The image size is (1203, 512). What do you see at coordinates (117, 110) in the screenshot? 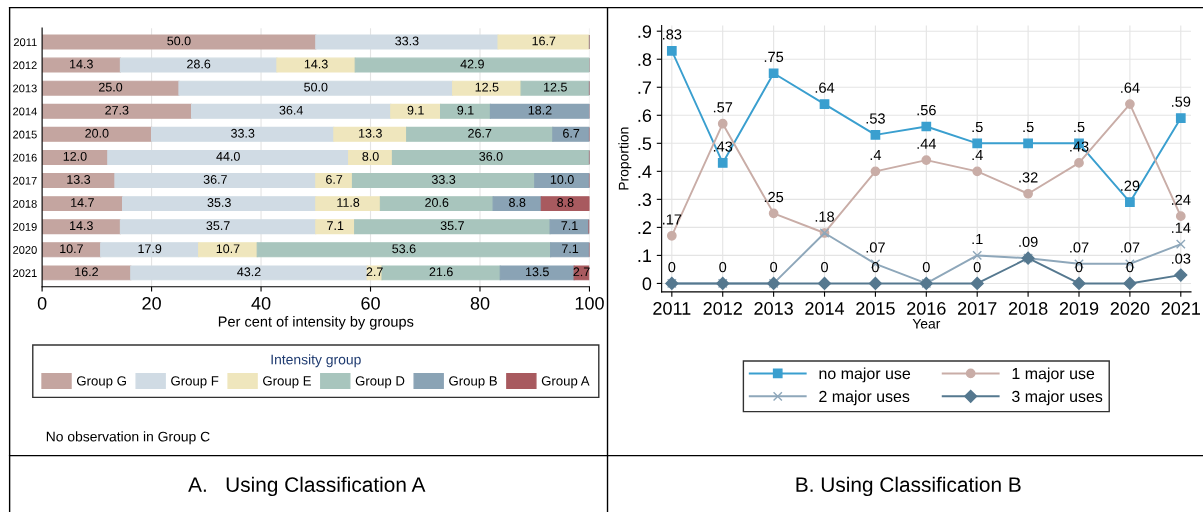
I see `data-label: 27.3` at bounding box center [117, 110].